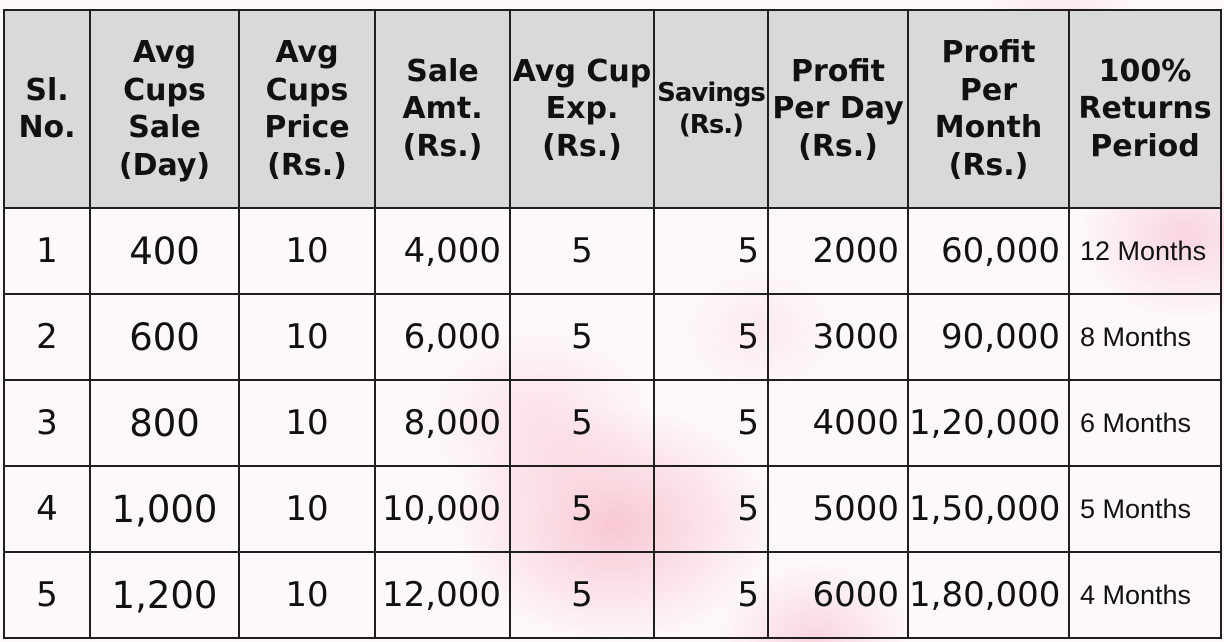 The width and height of the screenshot is (1224, 642). What do you see at coordinates (838, 595) in the screenshot?
I see `cell-profit-per-day: 6000` at bounding box center [838, 595].